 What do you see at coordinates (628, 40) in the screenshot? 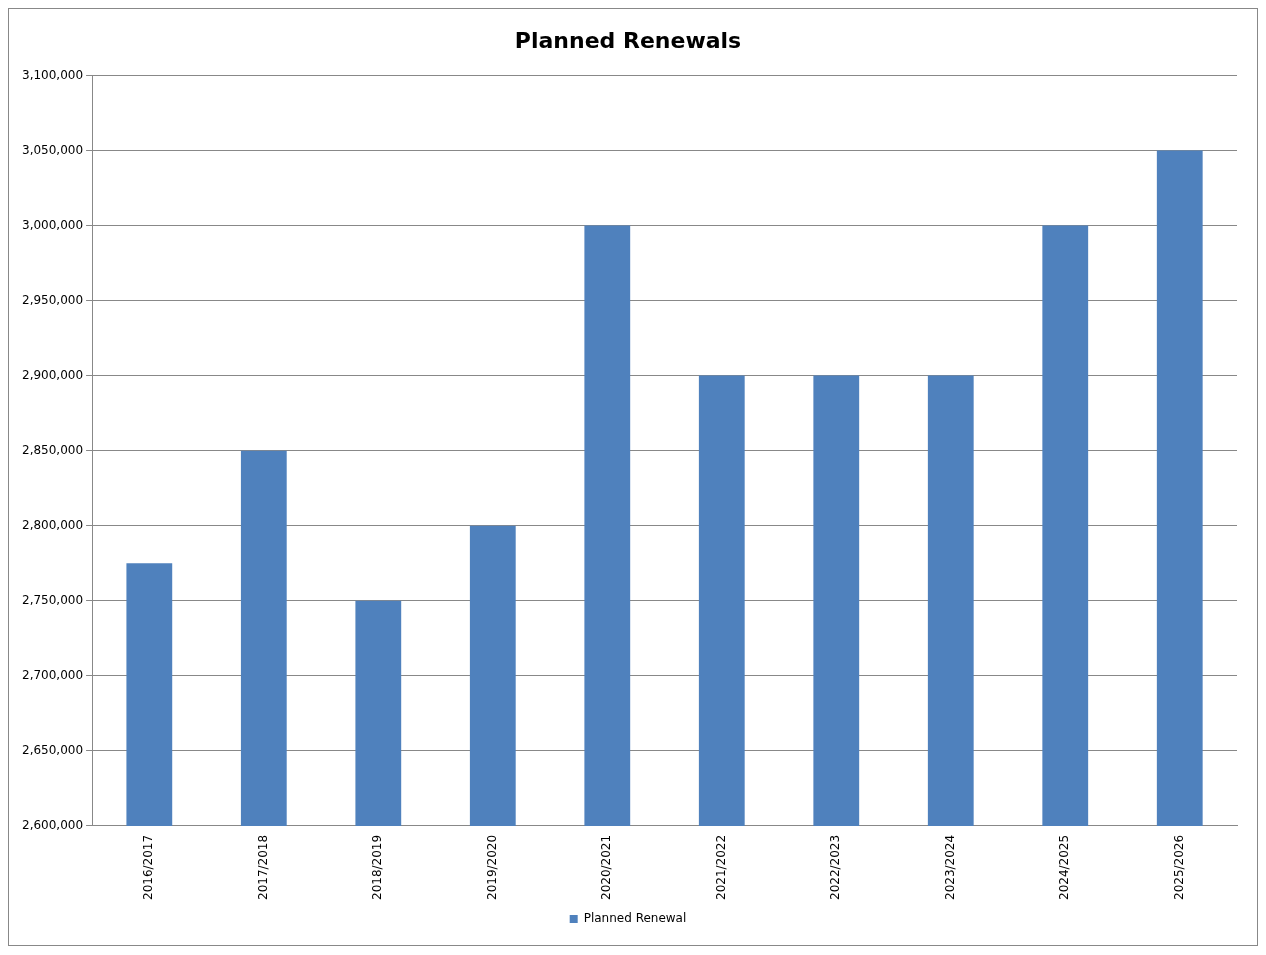
I see `chart-title: Planned Renewals` at bounding box center [628, 40].